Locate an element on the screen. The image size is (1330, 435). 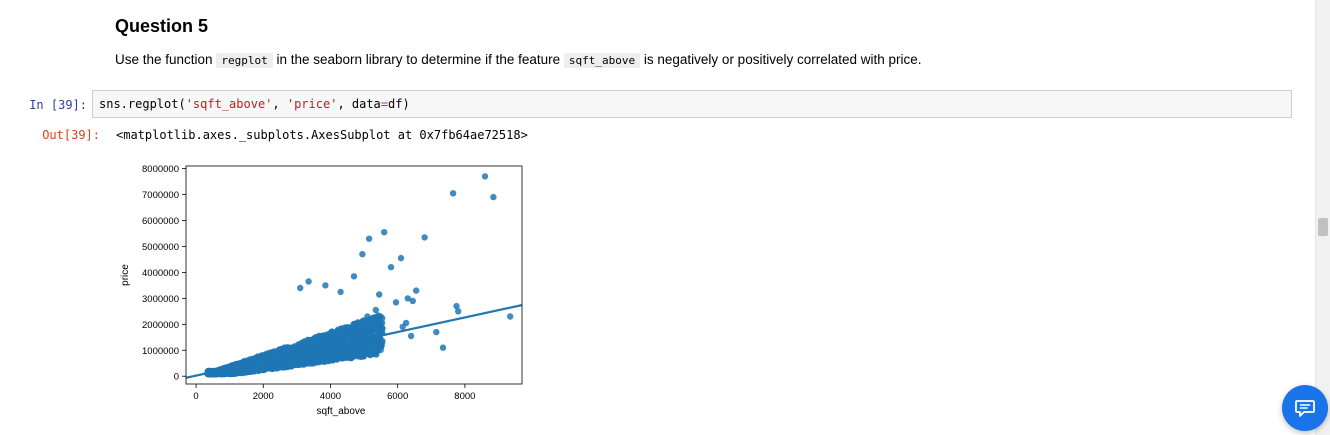
x-tick-label: 0 is located at coordinates (195, 396).